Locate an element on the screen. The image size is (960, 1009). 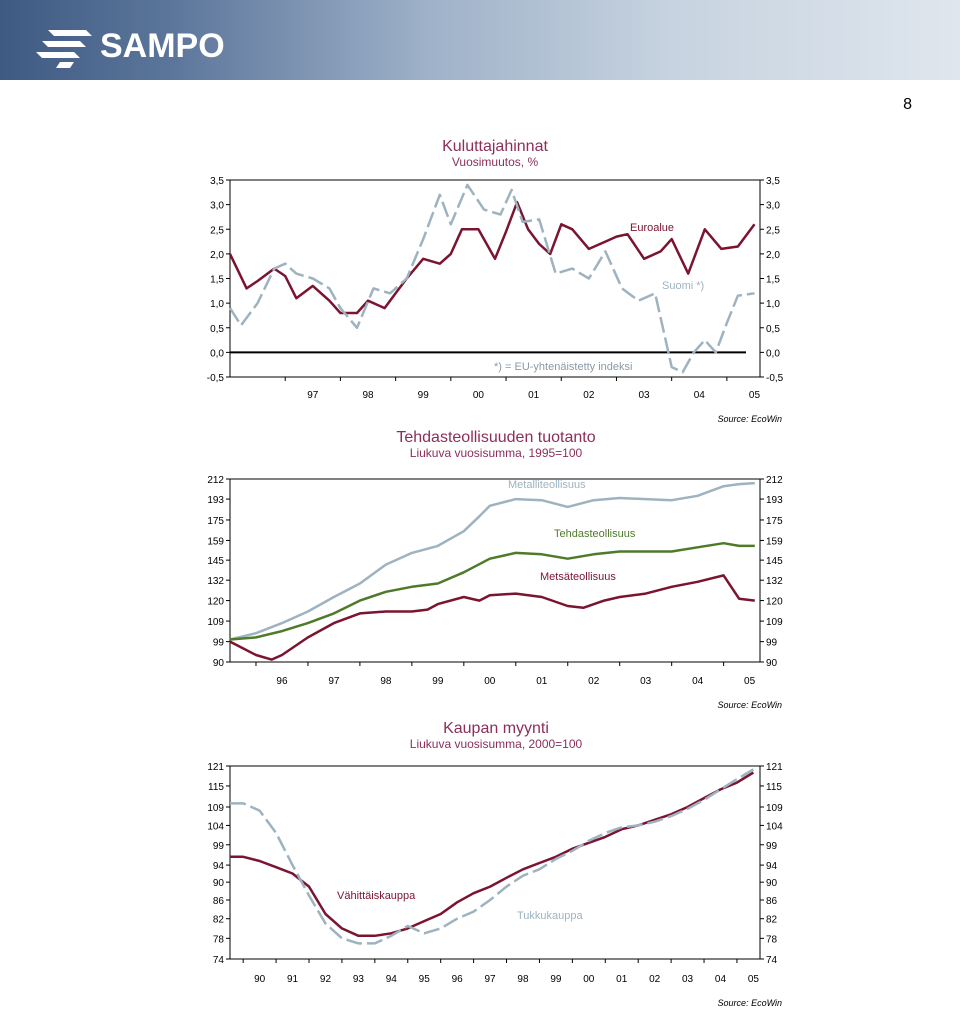
y-tick-label-left: 0,5 is located at coordinates (217, 329).